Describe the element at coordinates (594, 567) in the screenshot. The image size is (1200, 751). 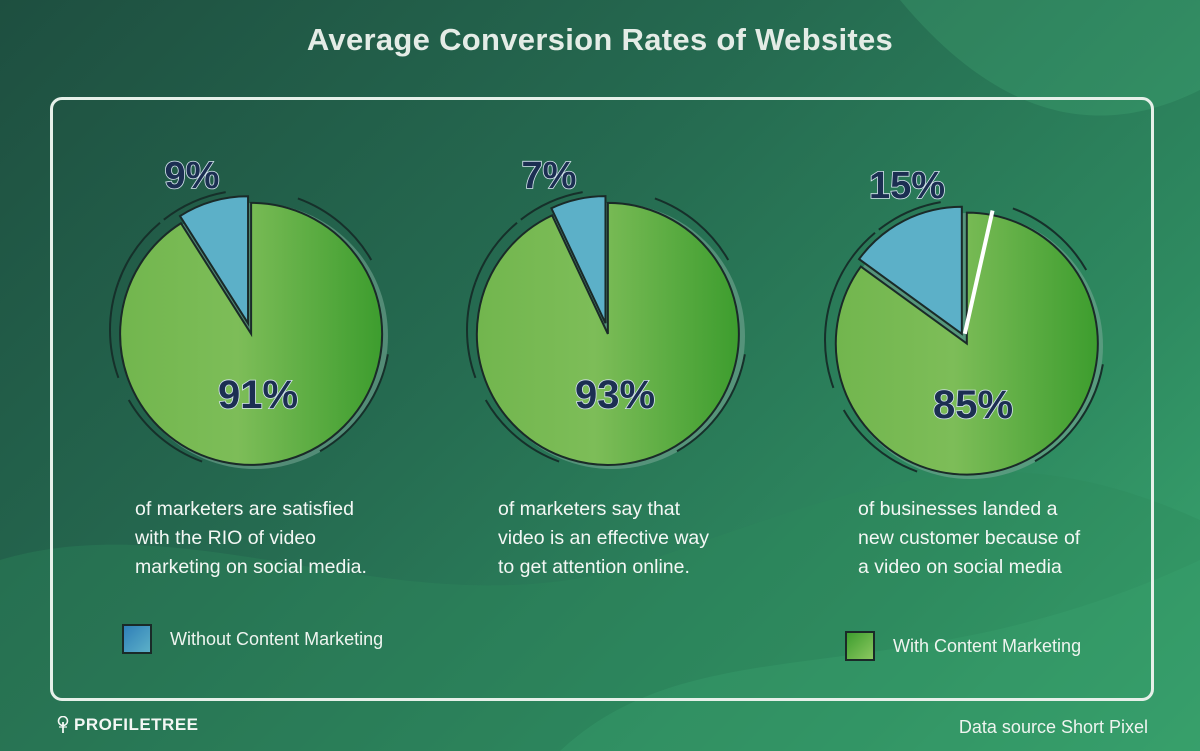
I see `description-line: to get attention online.` at that location.